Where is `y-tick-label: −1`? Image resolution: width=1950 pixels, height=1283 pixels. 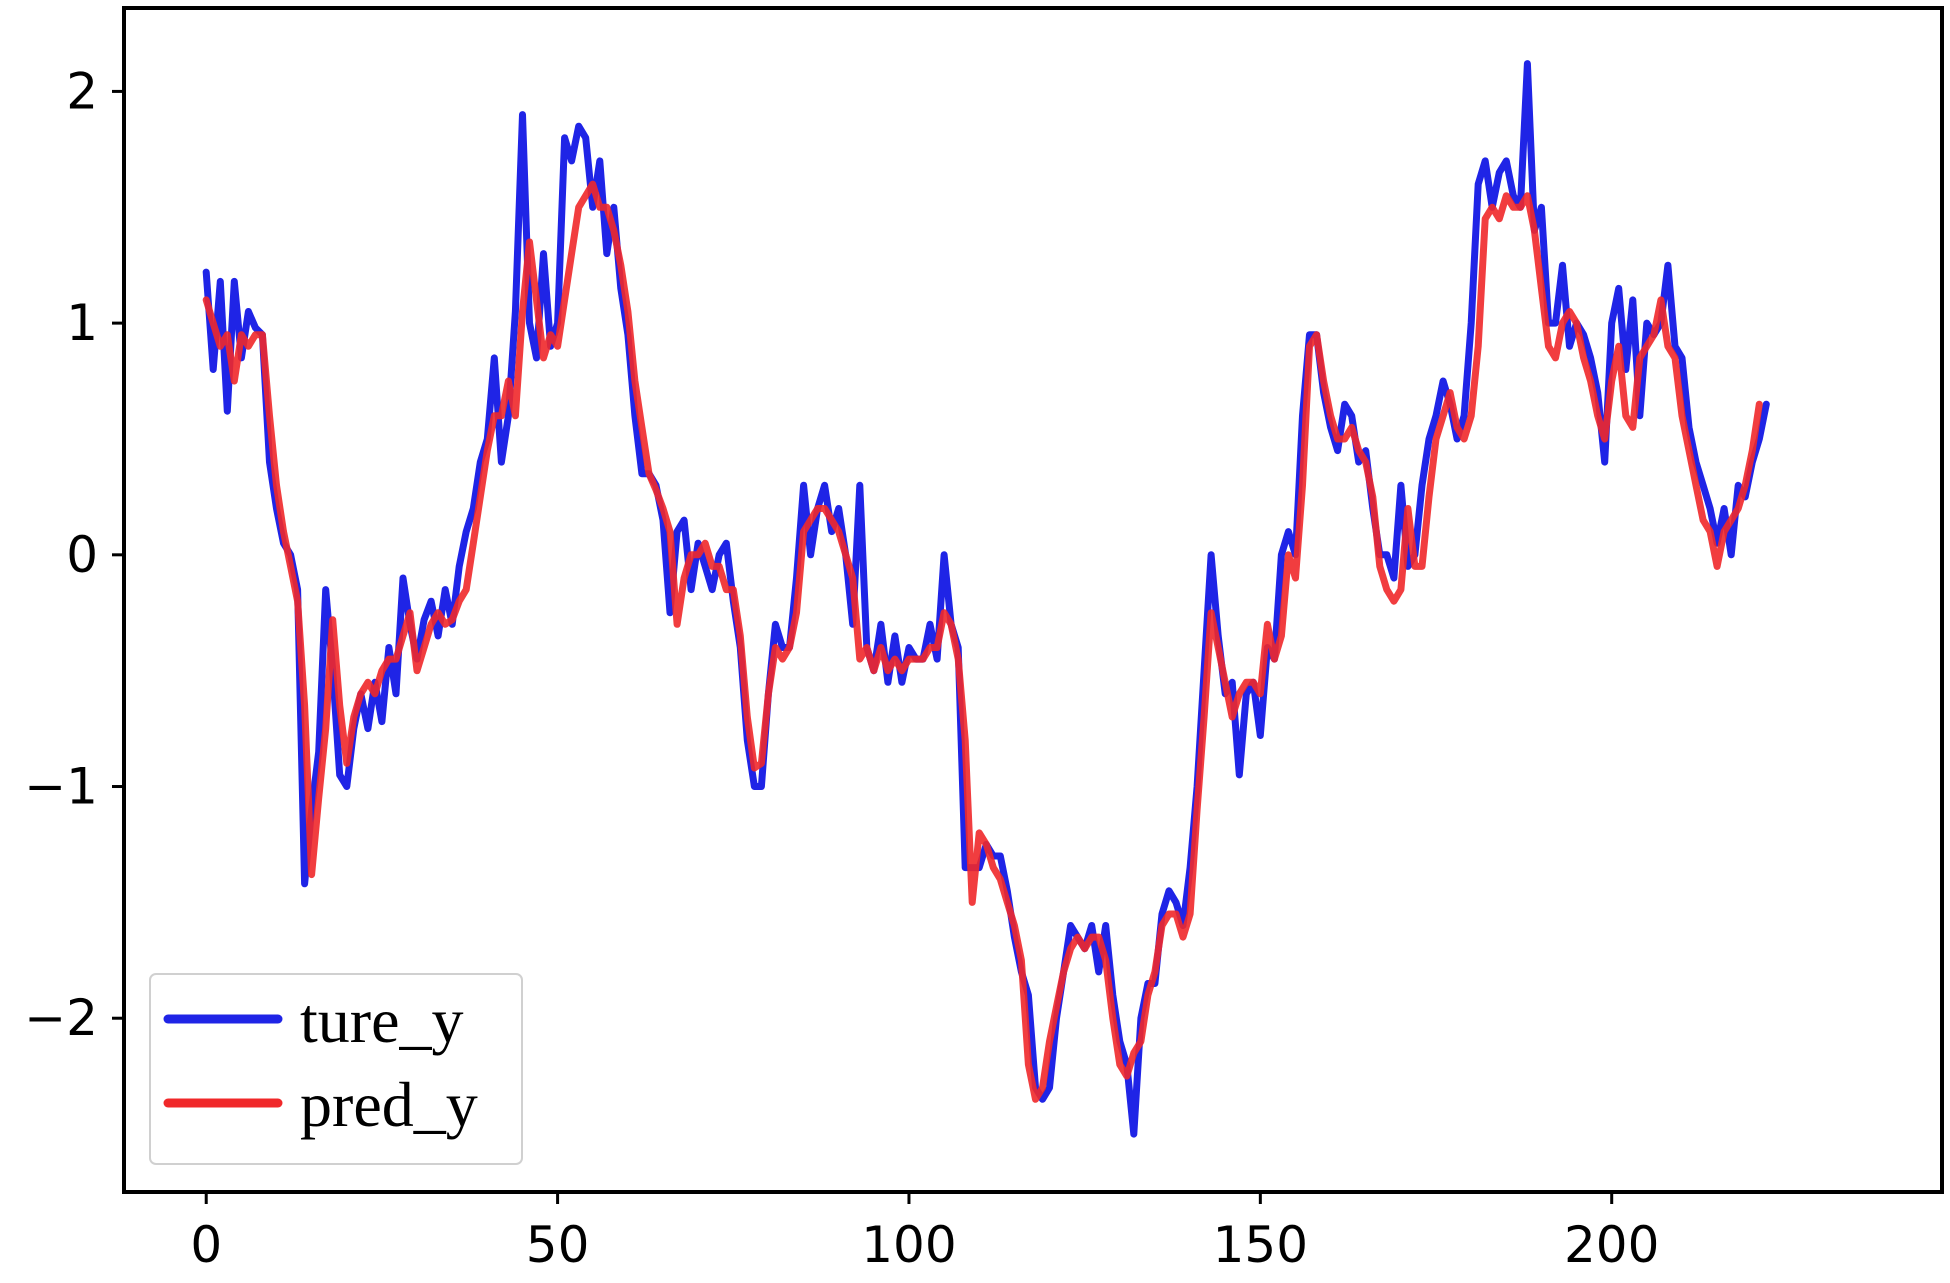
y-tick-label: −1 is located at coordinates (61, 787).